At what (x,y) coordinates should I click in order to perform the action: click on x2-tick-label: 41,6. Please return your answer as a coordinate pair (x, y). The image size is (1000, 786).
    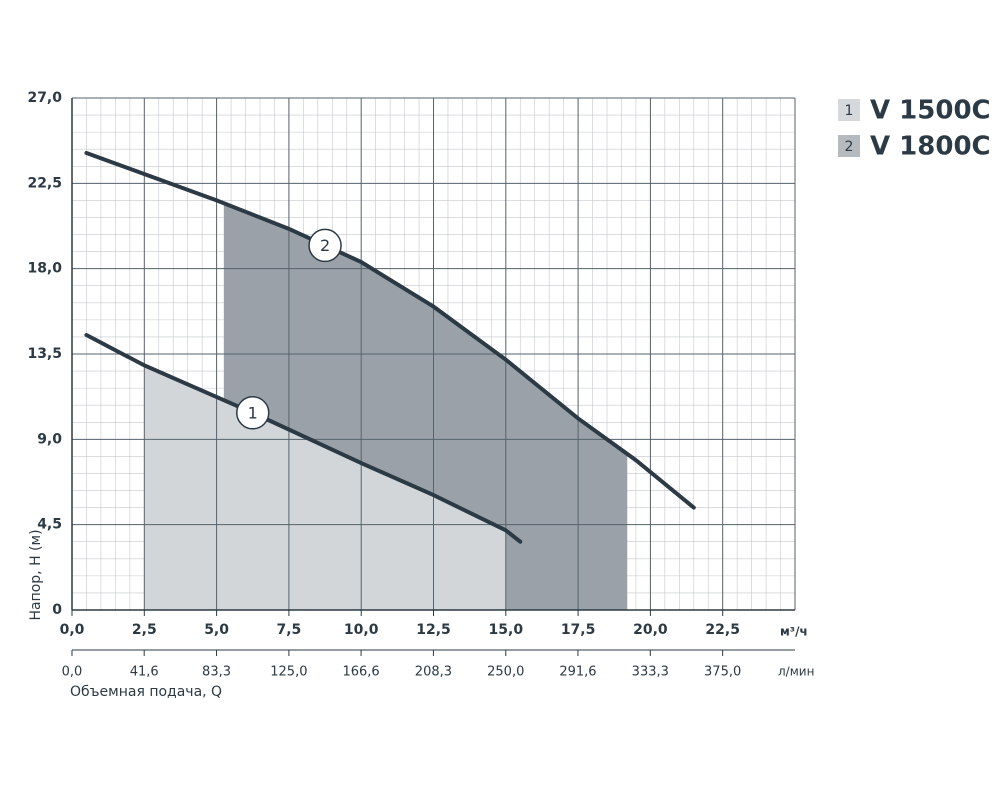
    Looking at the image, I should click on (144, 672).